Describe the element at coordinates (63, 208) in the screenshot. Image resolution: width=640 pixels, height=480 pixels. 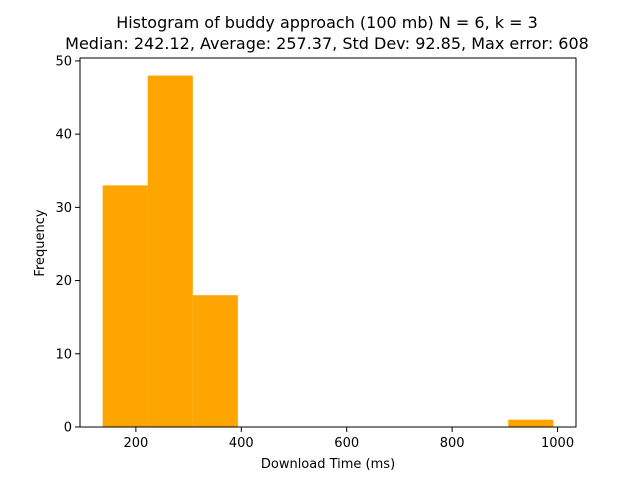
I see `y-tick-label: 30` at that location.